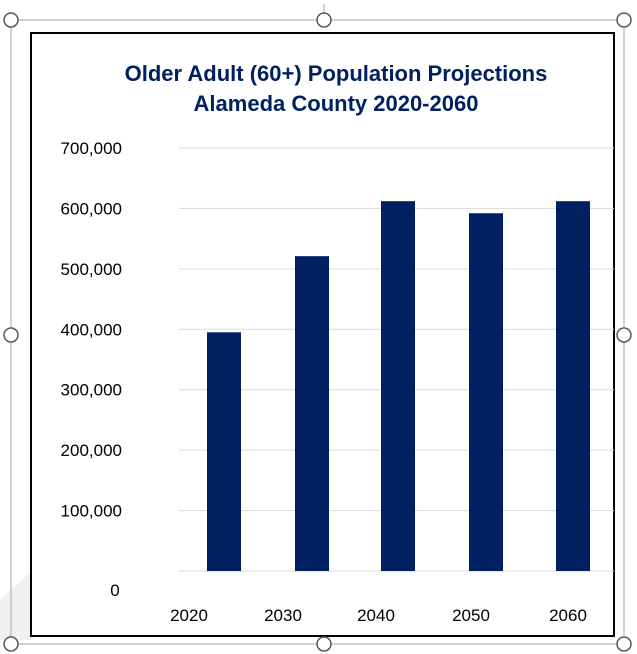  What do you see at coordinates (91, 450) in the screenshot?
I see `y-tick-label: 200,000` at bounding box center [91, 450].